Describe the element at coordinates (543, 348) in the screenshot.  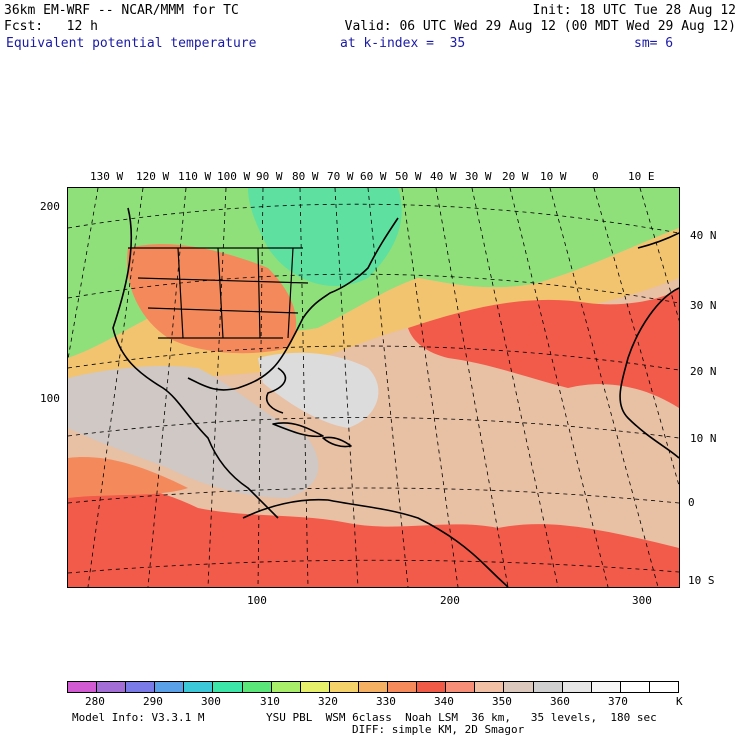
I see `field-hot-subtropics` at that location.